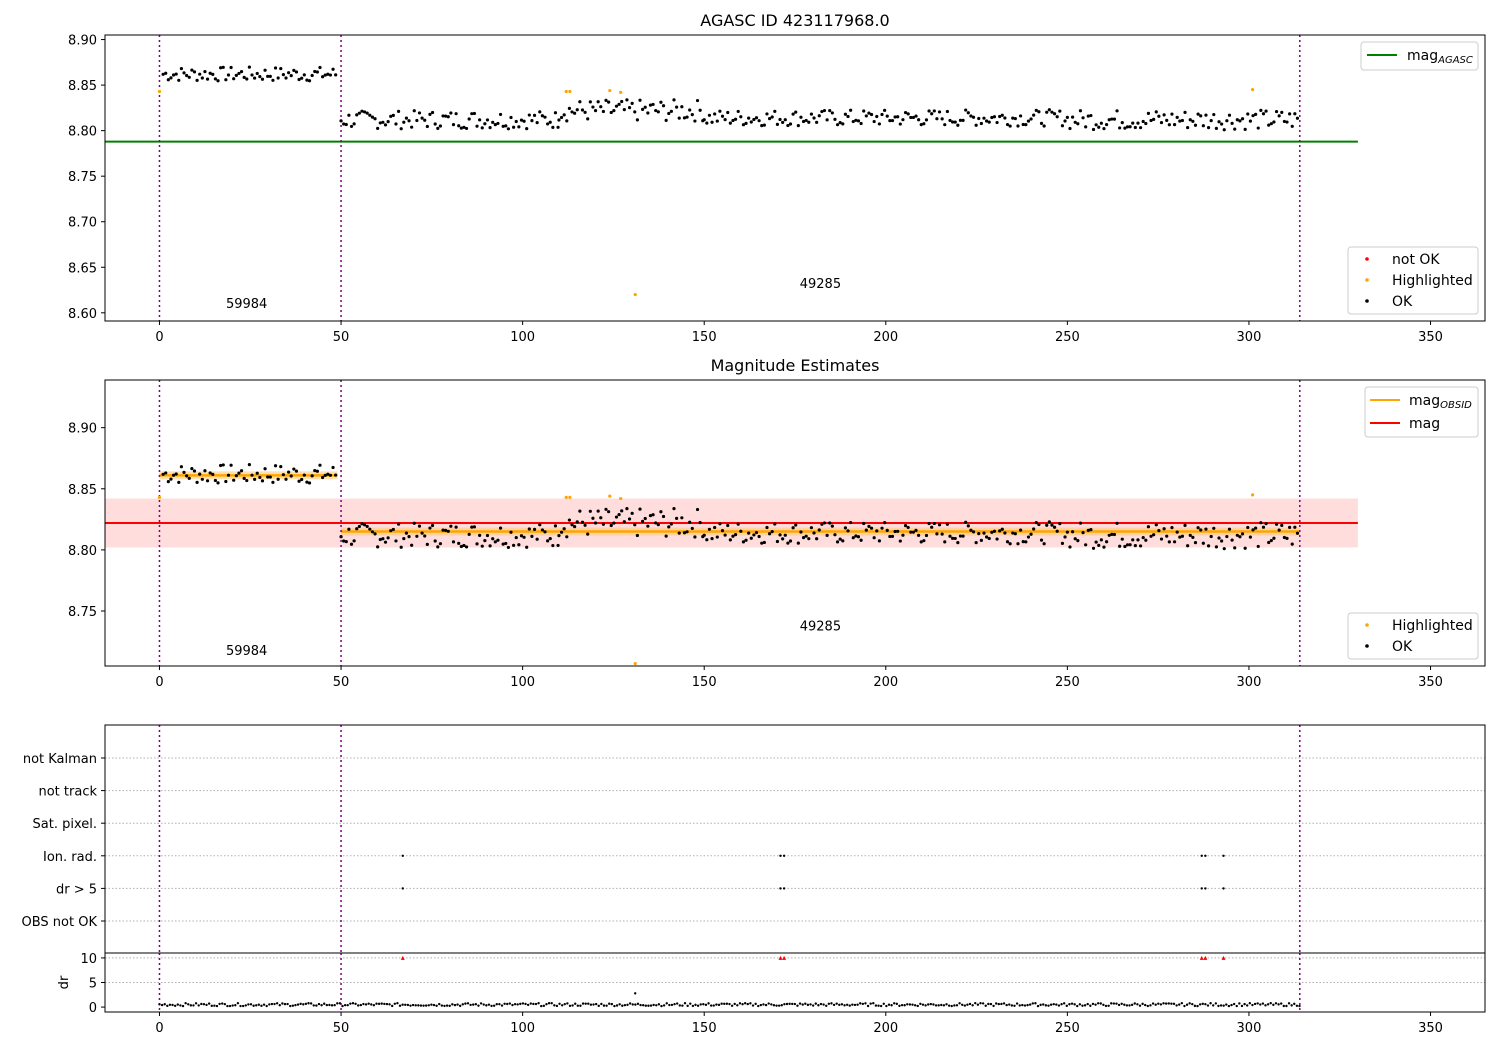  I want to click on dr-capped-marker, so click(1201, 957).